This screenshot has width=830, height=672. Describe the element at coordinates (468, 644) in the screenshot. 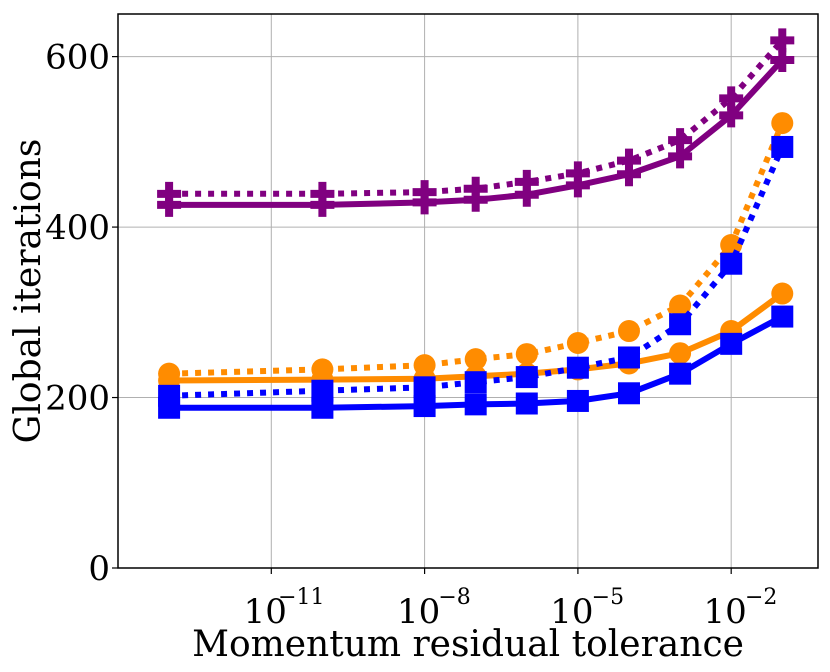

I see `x-axis-label: Momentum residual tolerance` at that location.